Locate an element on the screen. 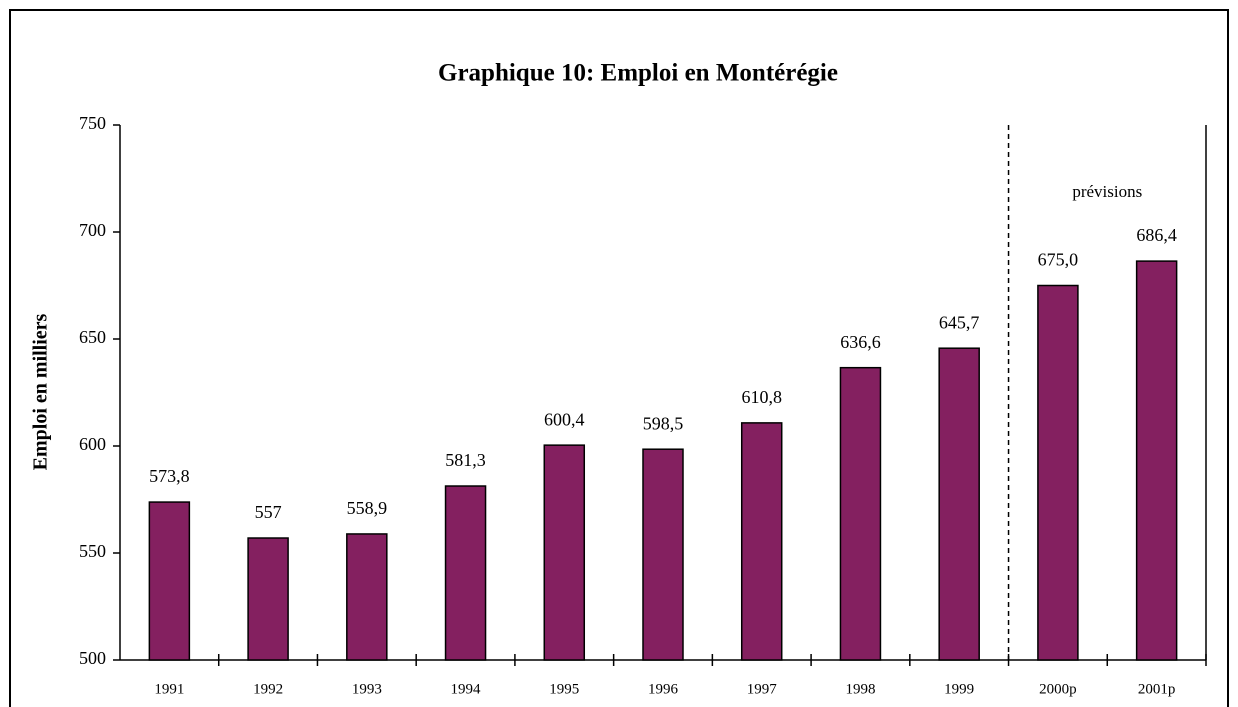  x-tick-label: 1999 is located at coordinates (959, 689).